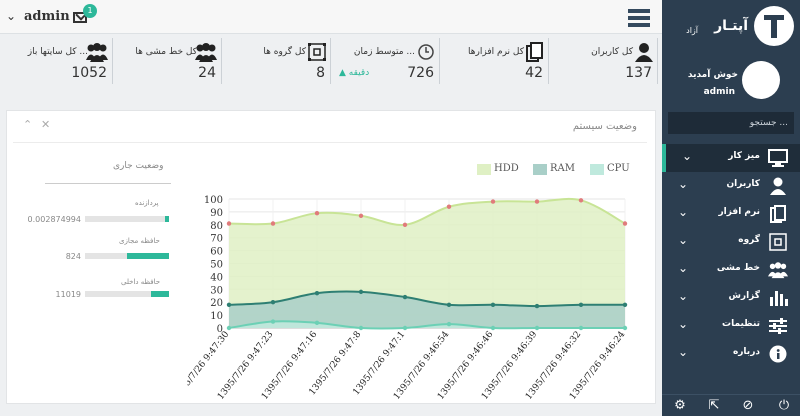  Describe the element at coordinates (731, 158) in the screenshot. I see `sidebar-item-dashboard: میز کار ⌄` at that location.